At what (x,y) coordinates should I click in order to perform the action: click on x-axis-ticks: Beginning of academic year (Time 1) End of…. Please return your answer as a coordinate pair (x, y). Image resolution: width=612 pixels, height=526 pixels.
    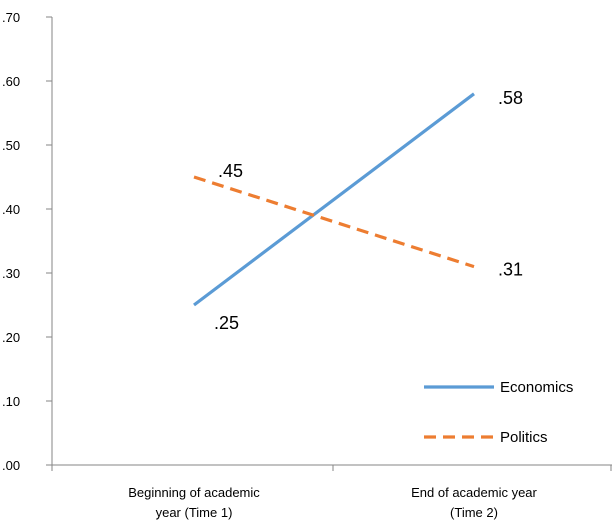
    Looking at the image, I should click on (331, 492).